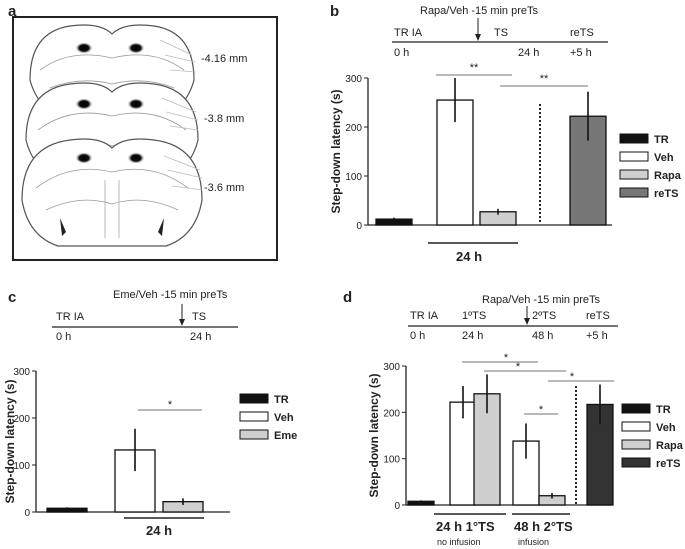 The height and width of the screenshot is (549, 685). I want to click on chart-d-sig-2: *, so click(525, 367).